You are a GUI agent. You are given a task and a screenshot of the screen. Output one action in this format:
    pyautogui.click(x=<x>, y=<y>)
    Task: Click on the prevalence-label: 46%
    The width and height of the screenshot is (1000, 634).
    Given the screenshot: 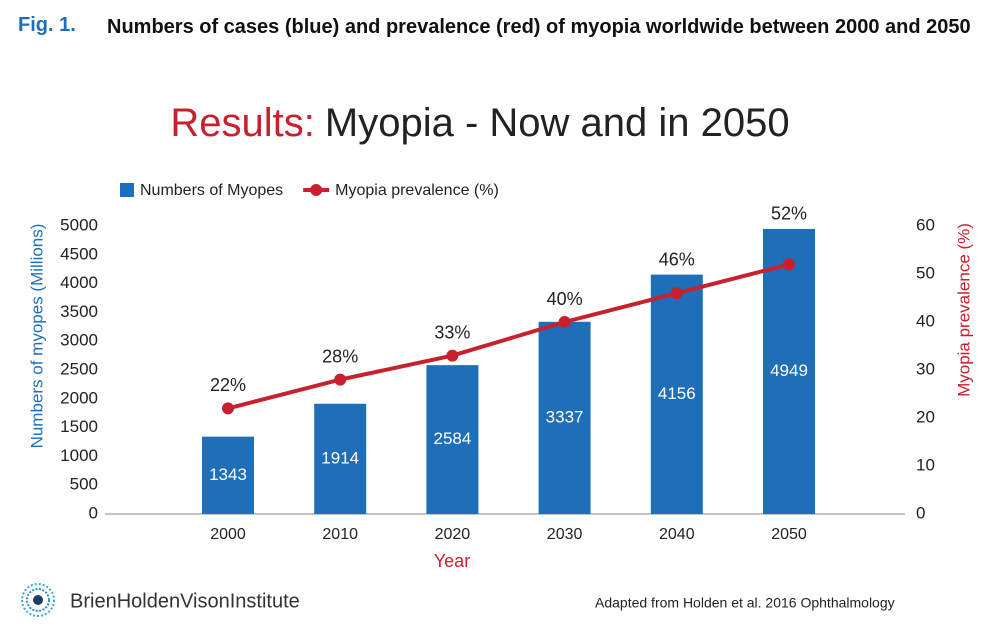 What is the action you would take?
    pyautogui.click(x=677, y=259)
    